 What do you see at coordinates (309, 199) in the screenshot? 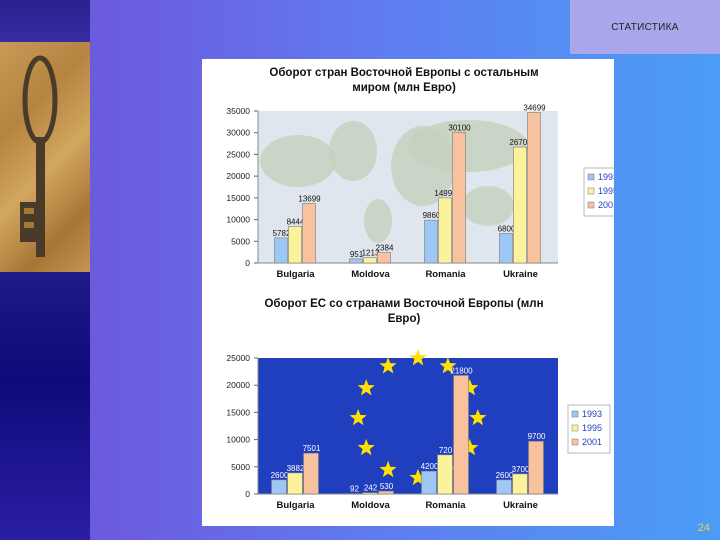
I see `chart1-data-label: 13699` at bounding box center [309, 199].